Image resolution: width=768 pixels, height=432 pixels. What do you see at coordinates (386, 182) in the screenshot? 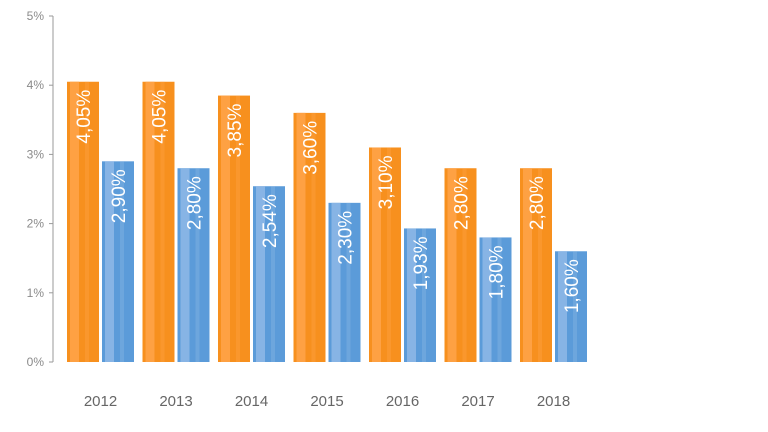
I see `data-label: 3,10%` at bounding box center [386, 182].